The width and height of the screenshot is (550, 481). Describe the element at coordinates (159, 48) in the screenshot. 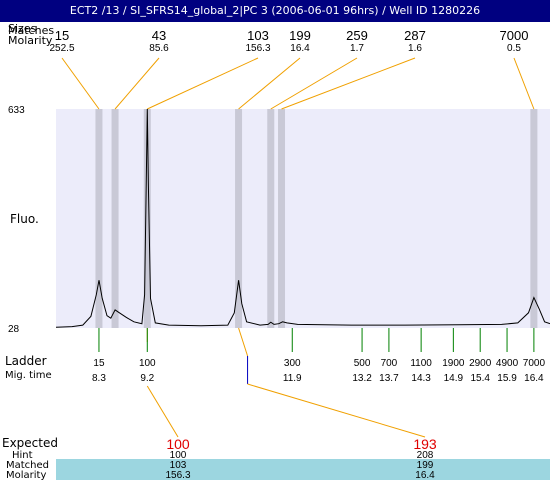

I see `peak-molarity-label: 85.6` at that location.